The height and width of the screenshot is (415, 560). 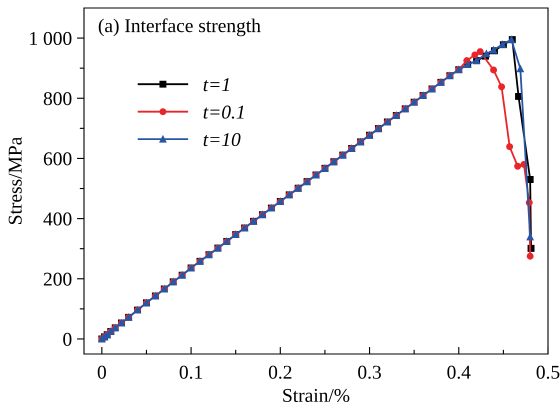 What do you see at coordinates (191, 372) in the screenshot?
I see `x-tick-label: 0.1` at bounding box center [191, 372].